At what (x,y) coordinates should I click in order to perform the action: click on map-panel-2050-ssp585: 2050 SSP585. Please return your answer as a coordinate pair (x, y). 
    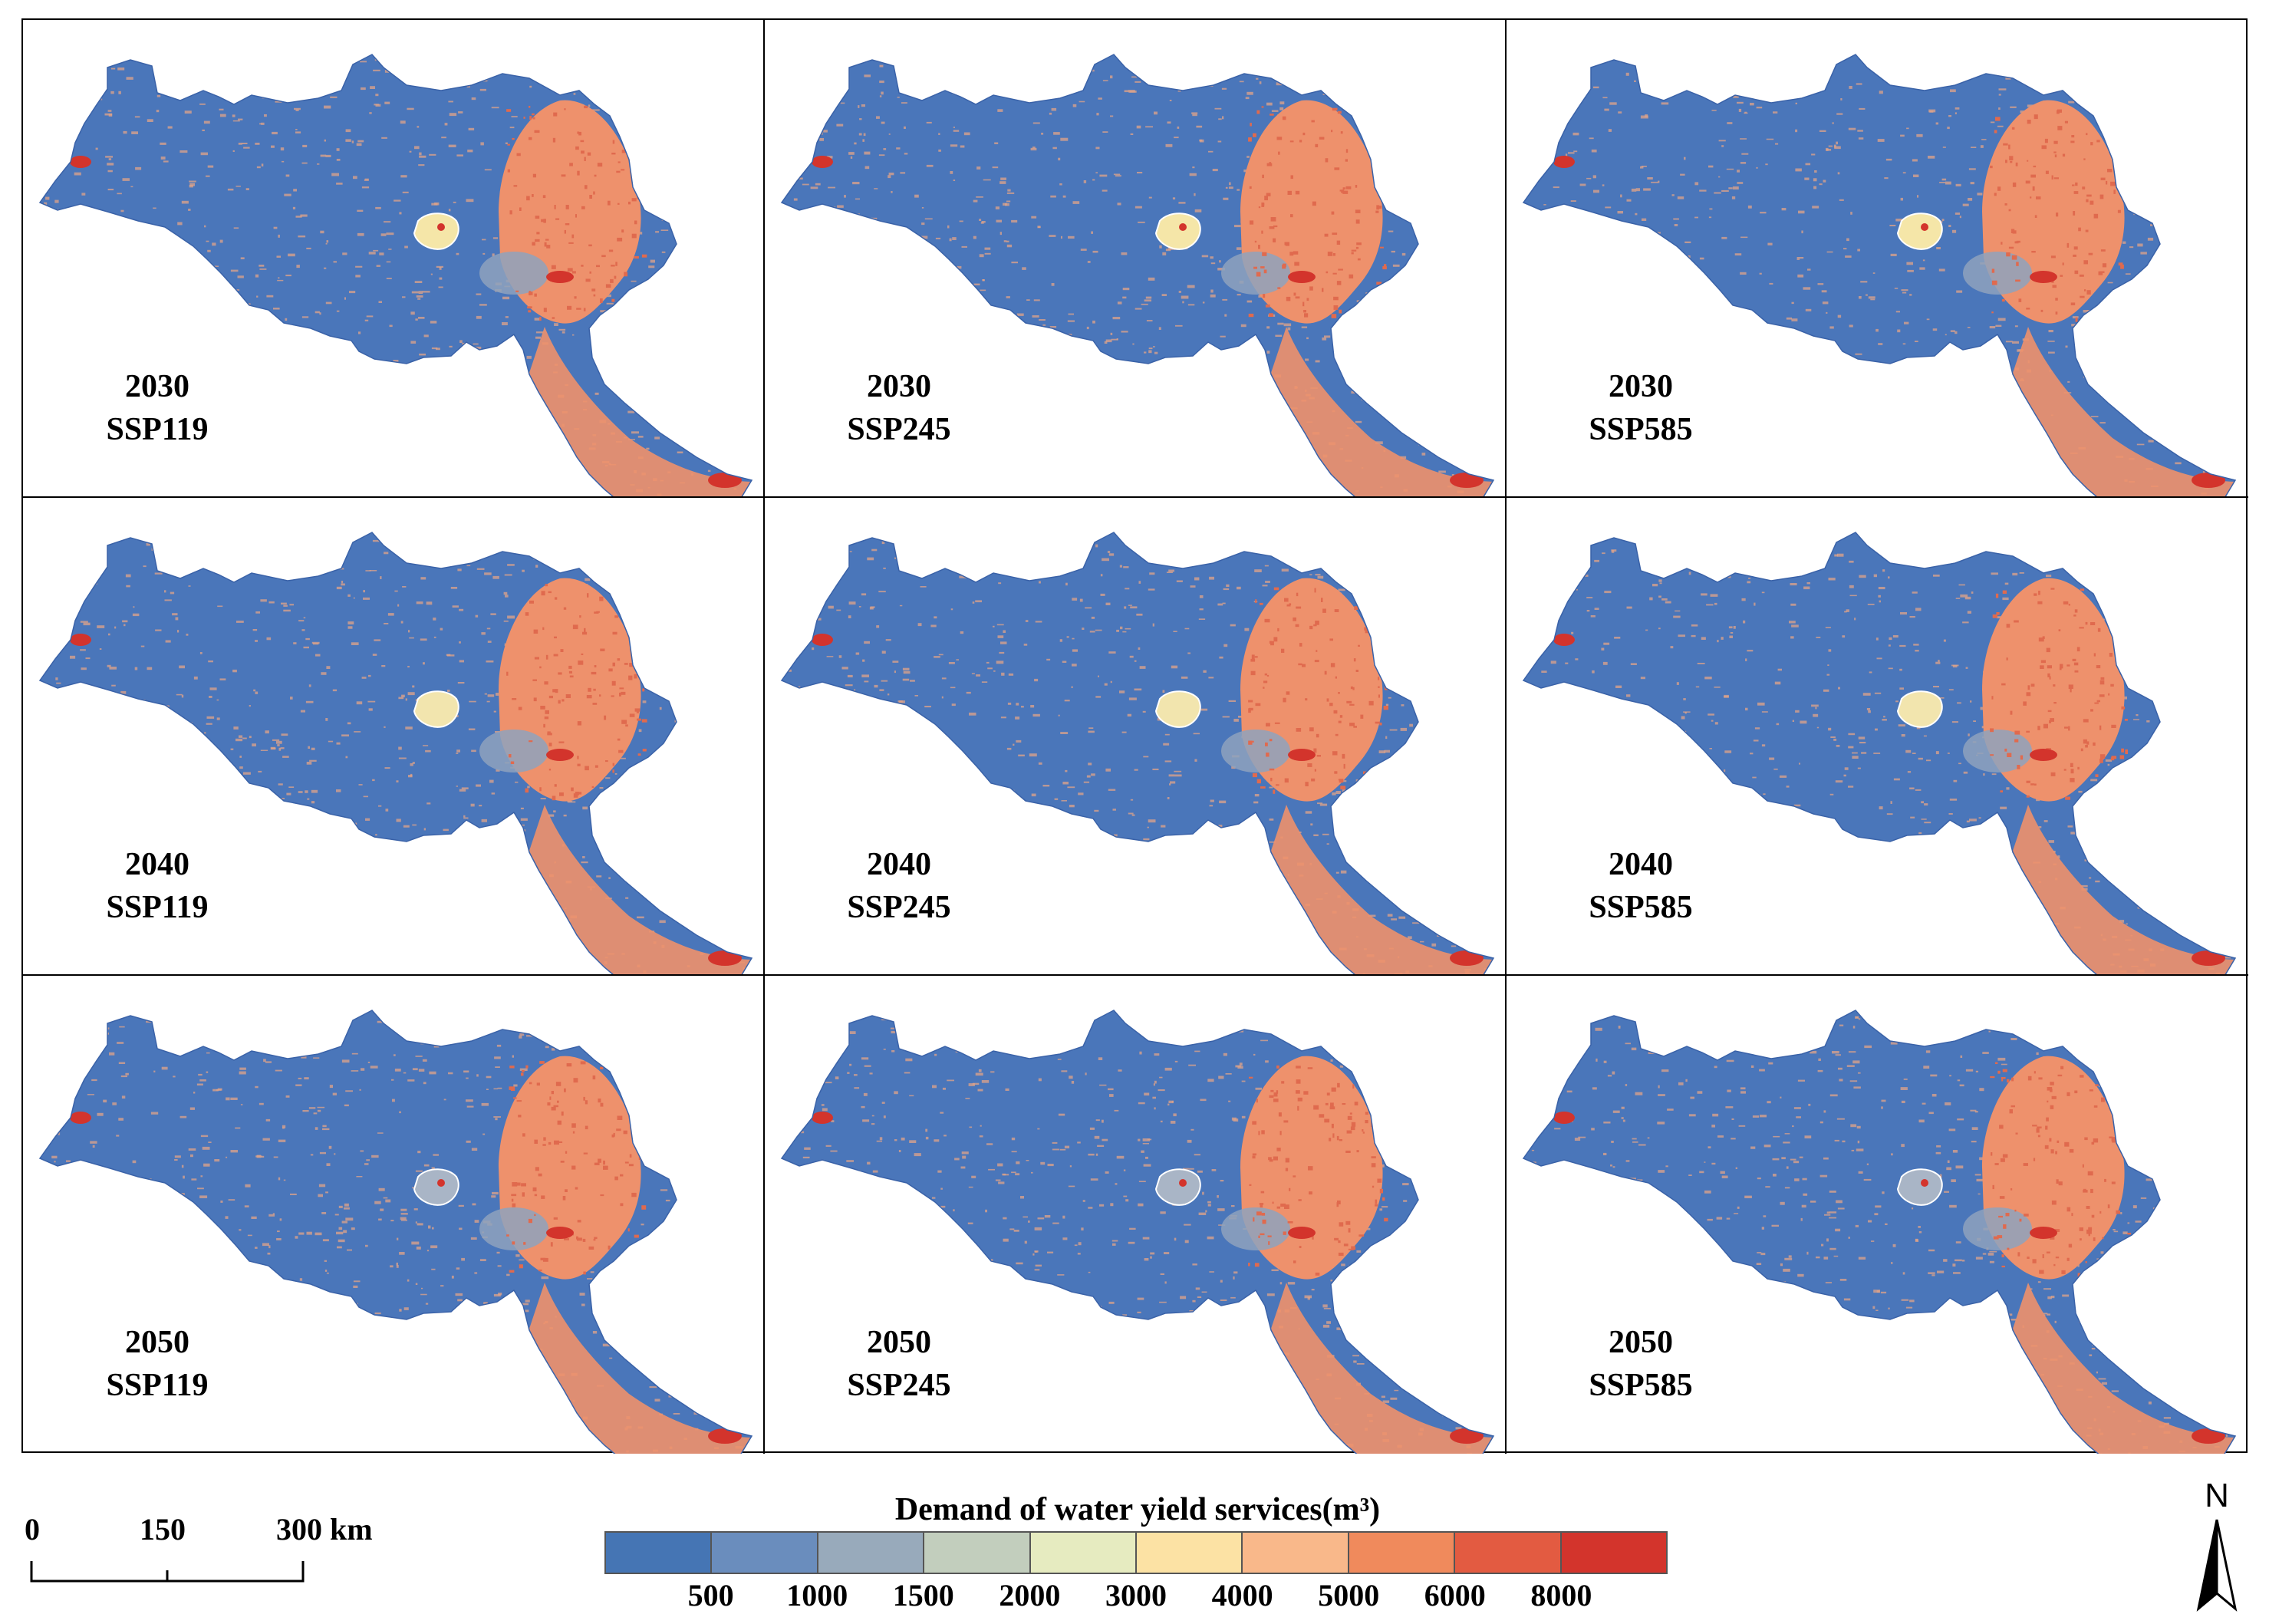
    Looking at the image, I should click on (1877, 1215).